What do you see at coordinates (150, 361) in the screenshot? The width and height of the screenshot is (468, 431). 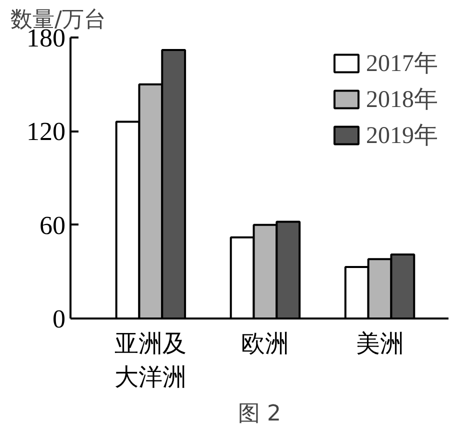 I see `x-tick-label: 亚洲及大洋洲` at bounding box center [150, 361].